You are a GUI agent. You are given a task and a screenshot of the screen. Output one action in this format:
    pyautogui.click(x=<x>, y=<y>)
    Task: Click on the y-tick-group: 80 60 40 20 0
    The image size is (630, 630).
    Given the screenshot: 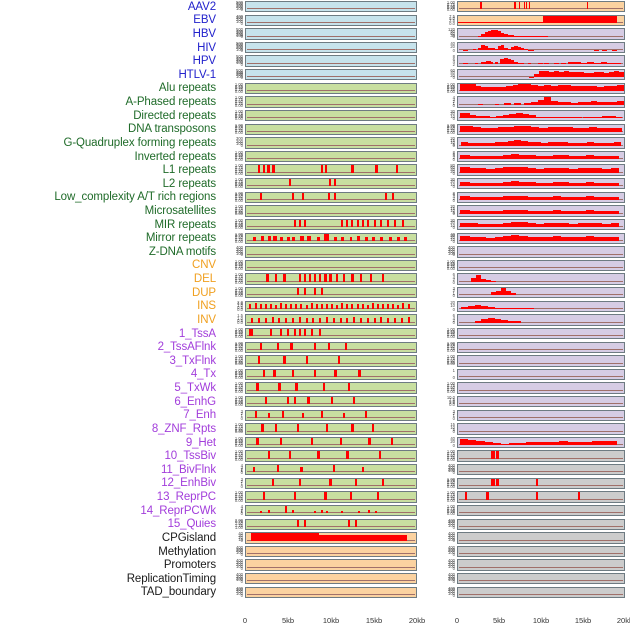 What is the action you would take?
    pyautogui.click(x=444, y=170)
    